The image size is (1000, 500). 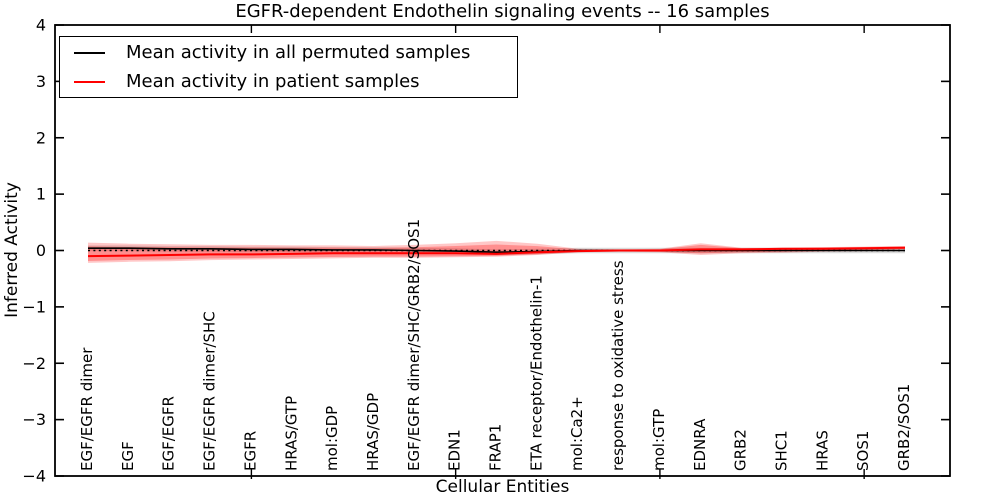 What do you see at coordinates (210, 391) in the screenshot?
I see `entity-label: EGF/EGFR dimer/SHC` at bounding box center [210, 391].